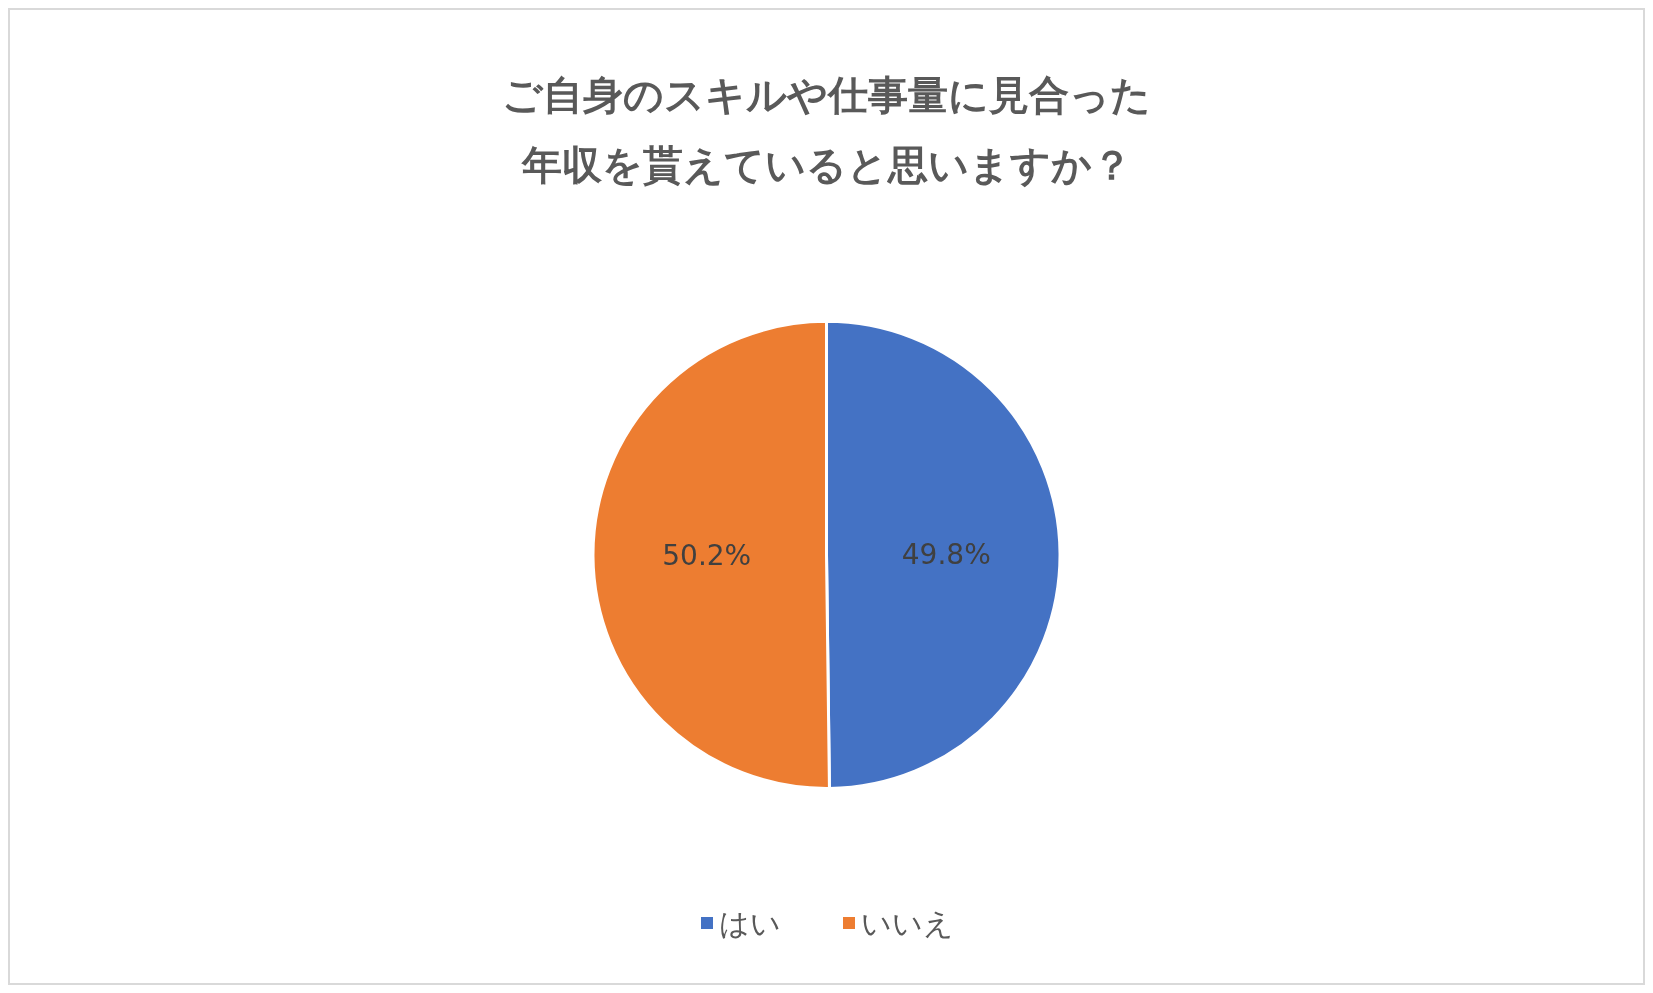 This screenshot has height=993, width=1653. What do you see at coordinates (707, 556) in the screenshot?
I see `data-label: 50.2%` at bounding box center [707, 556].